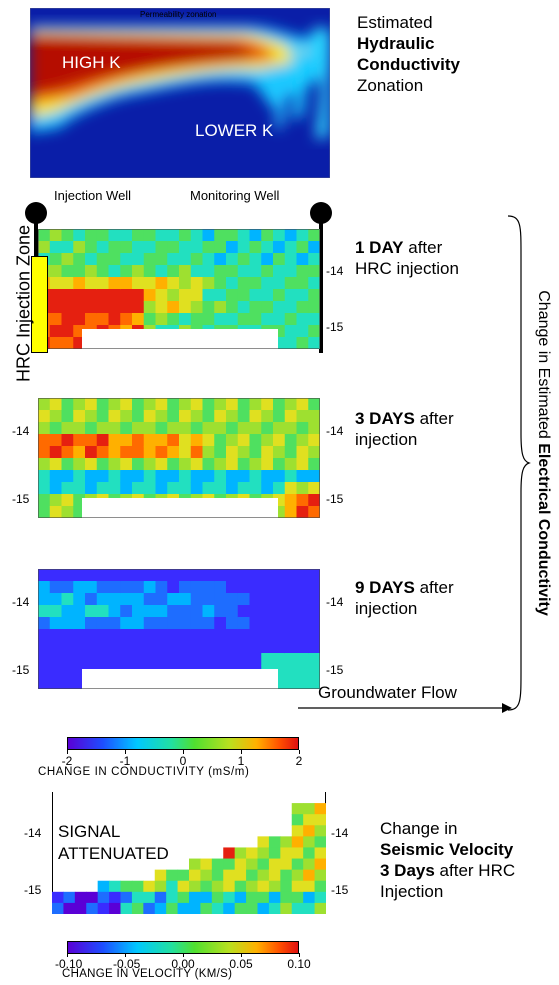  What do you see at coordinates (67, 761) in the screenshot?
I see `conductivity-colorbar-tick: -2` at bounding box center [67, 761].